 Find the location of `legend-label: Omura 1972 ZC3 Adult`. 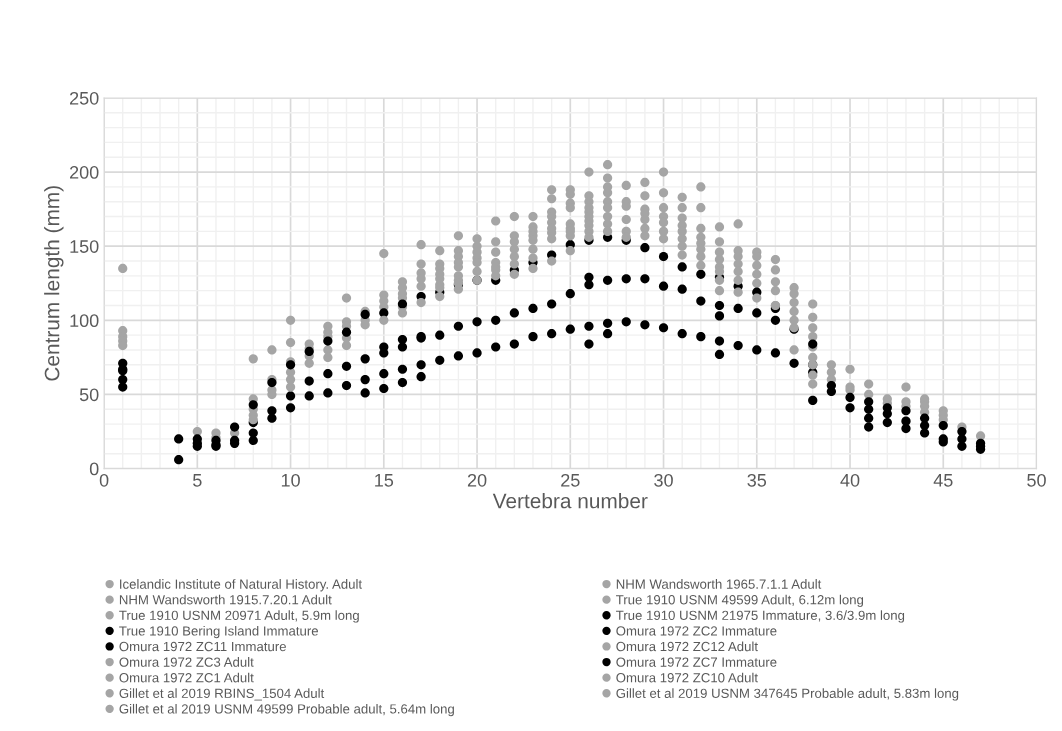

legend-label: Omura 1972 ZC3 Adult is located at coordinates (186, 662).